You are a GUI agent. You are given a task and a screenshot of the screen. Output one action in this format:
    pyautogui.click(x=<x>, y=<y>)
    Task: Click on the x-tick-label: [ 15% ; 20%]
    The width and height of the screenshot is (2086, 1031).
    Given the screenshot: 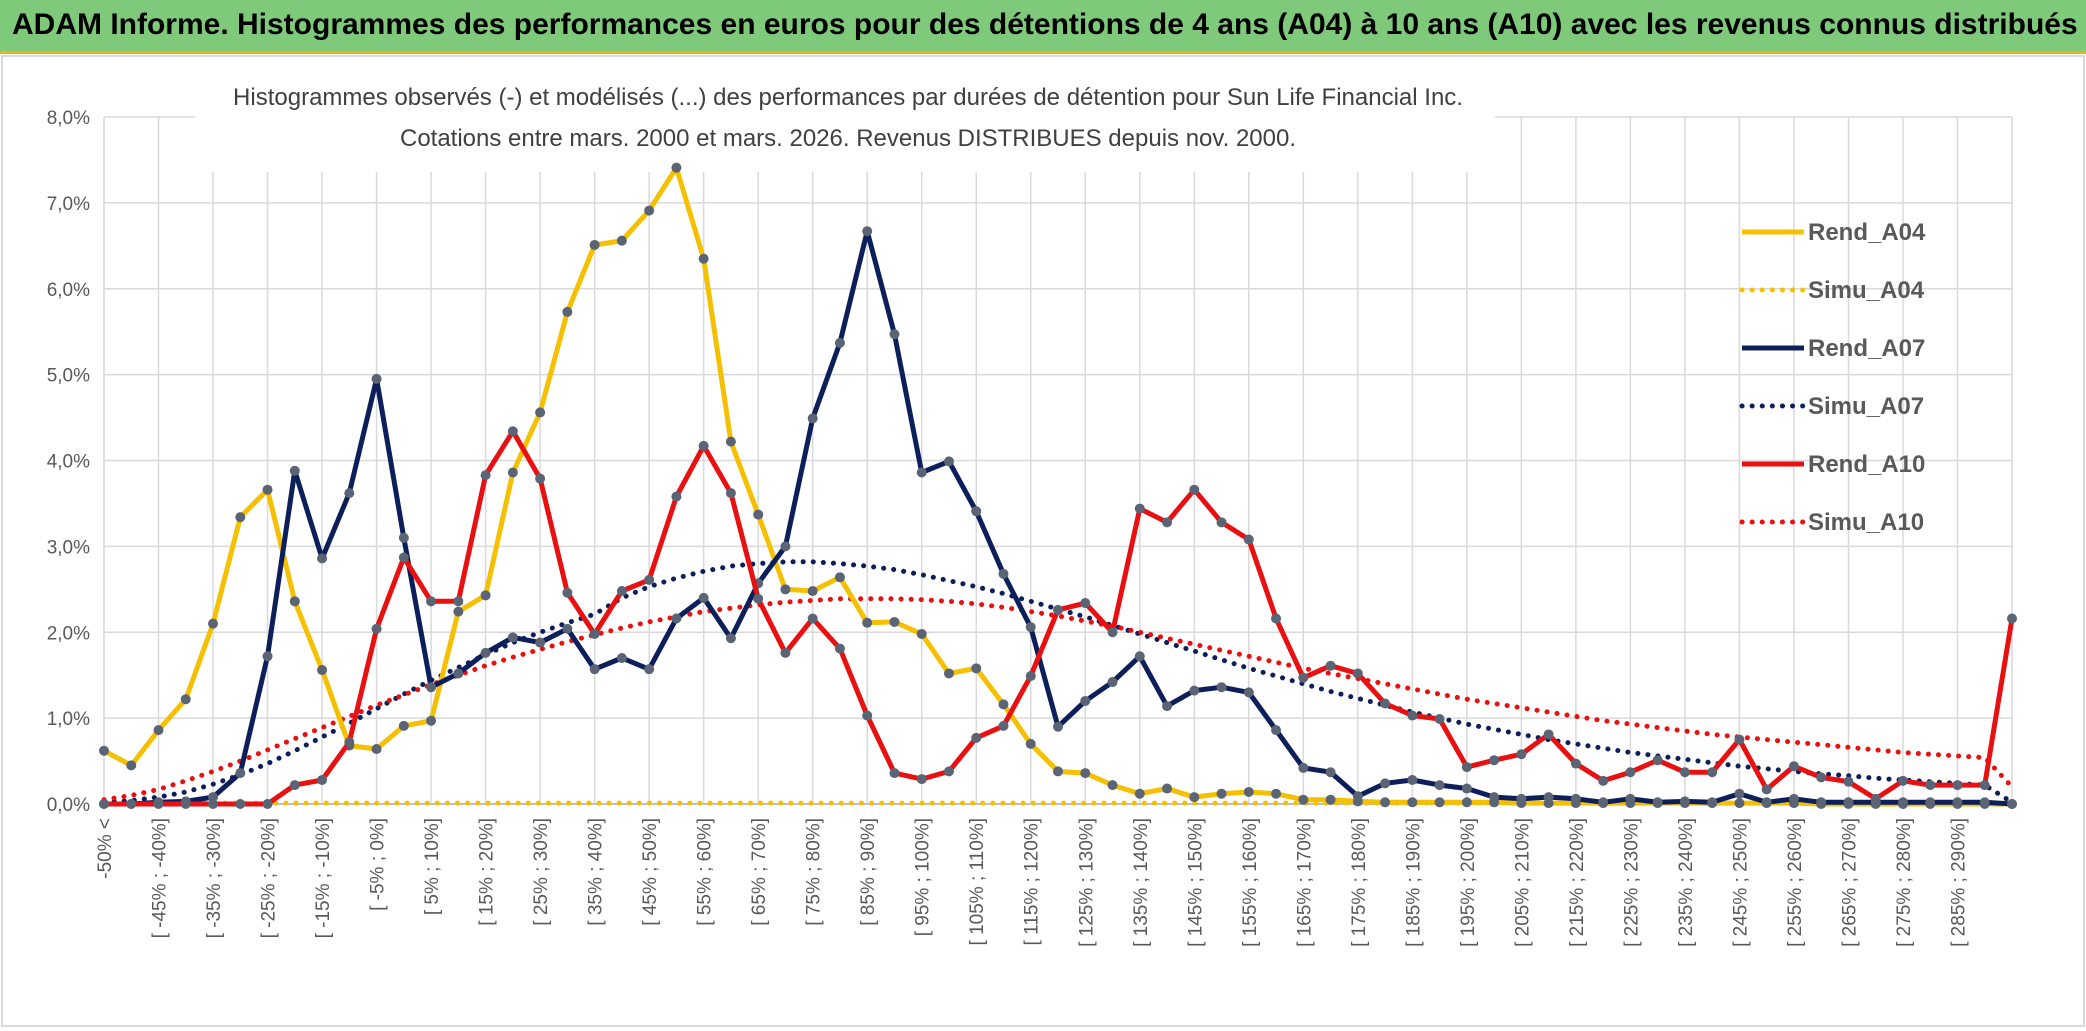 What is the action you would take?
    pyautogui.click(x=487, y=872)
    